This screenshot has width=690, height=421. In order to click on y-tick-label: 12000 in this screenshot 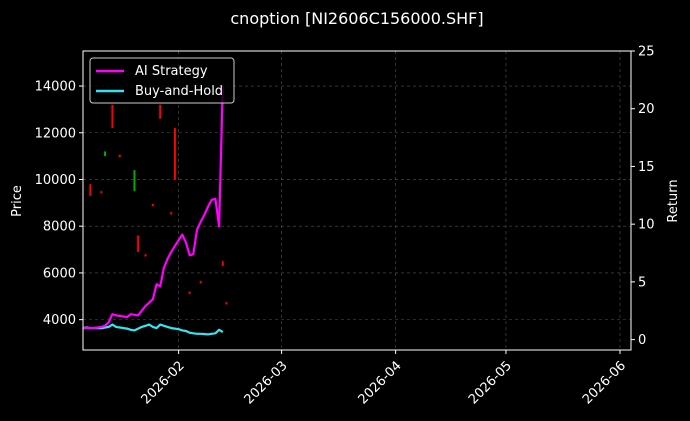, I will do `click(55, 133)`.